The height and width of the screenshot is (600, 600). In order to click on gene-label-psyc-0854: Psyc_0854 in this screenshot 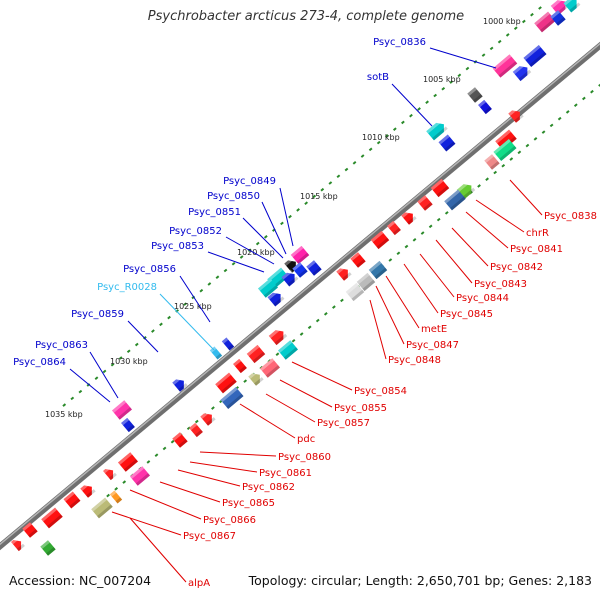, I will do `click(380, 391)`.